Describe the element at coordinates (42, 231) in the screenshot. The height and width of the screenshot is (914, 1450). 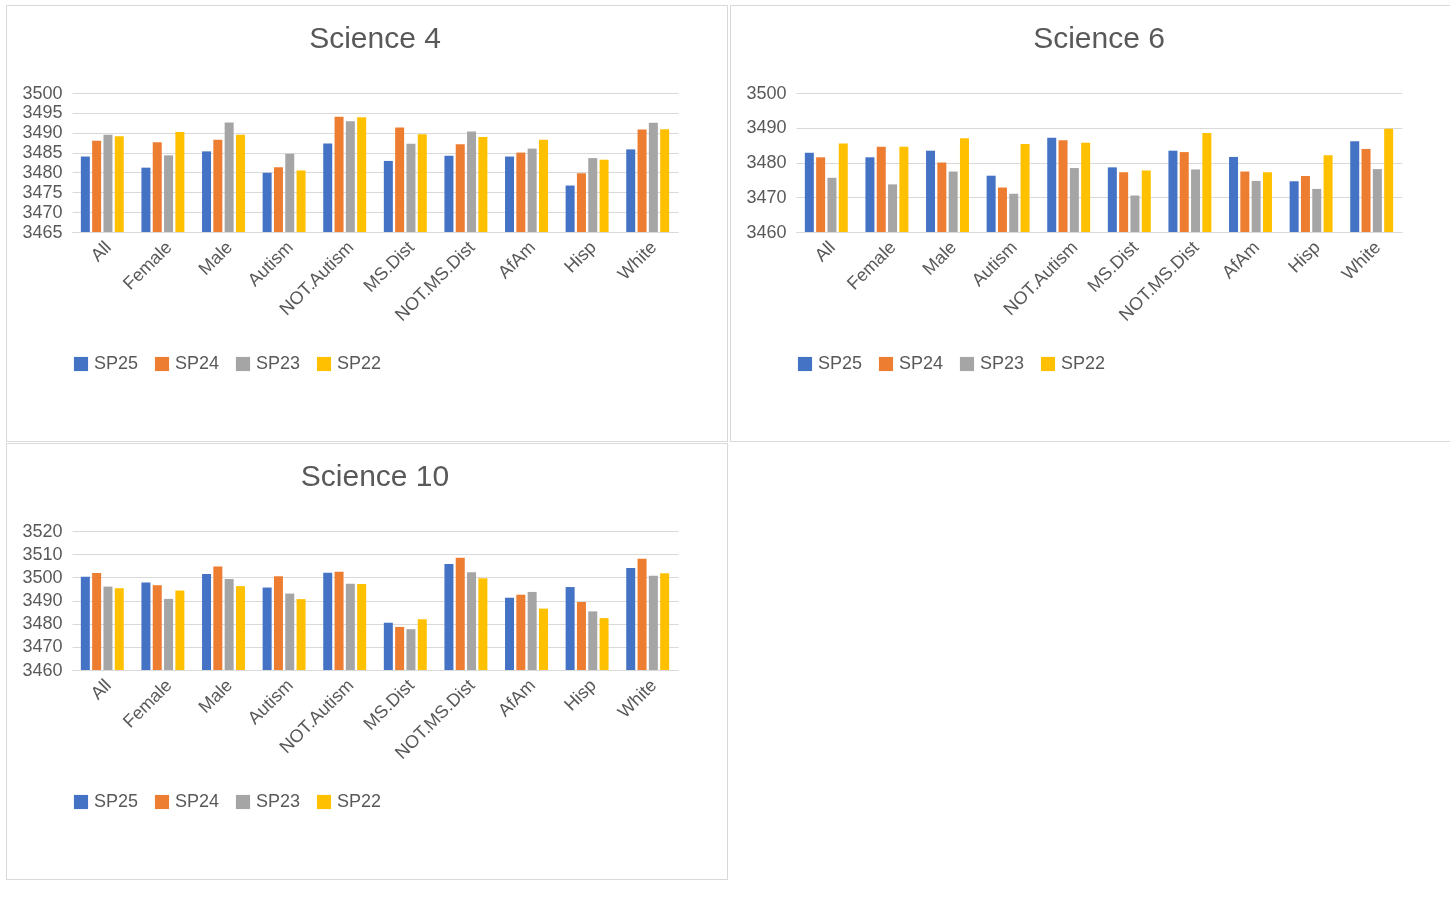
I see `y-tick-label: 3465` at that location.